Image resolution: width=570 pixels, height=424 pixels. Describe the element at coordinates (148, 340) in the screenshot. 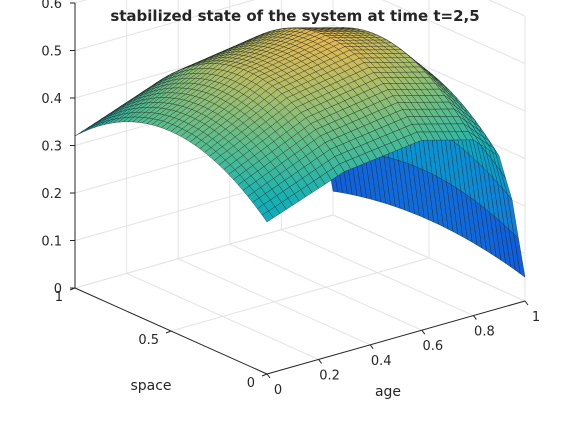

I see `y-tick-label-1: 0.5` at that location.